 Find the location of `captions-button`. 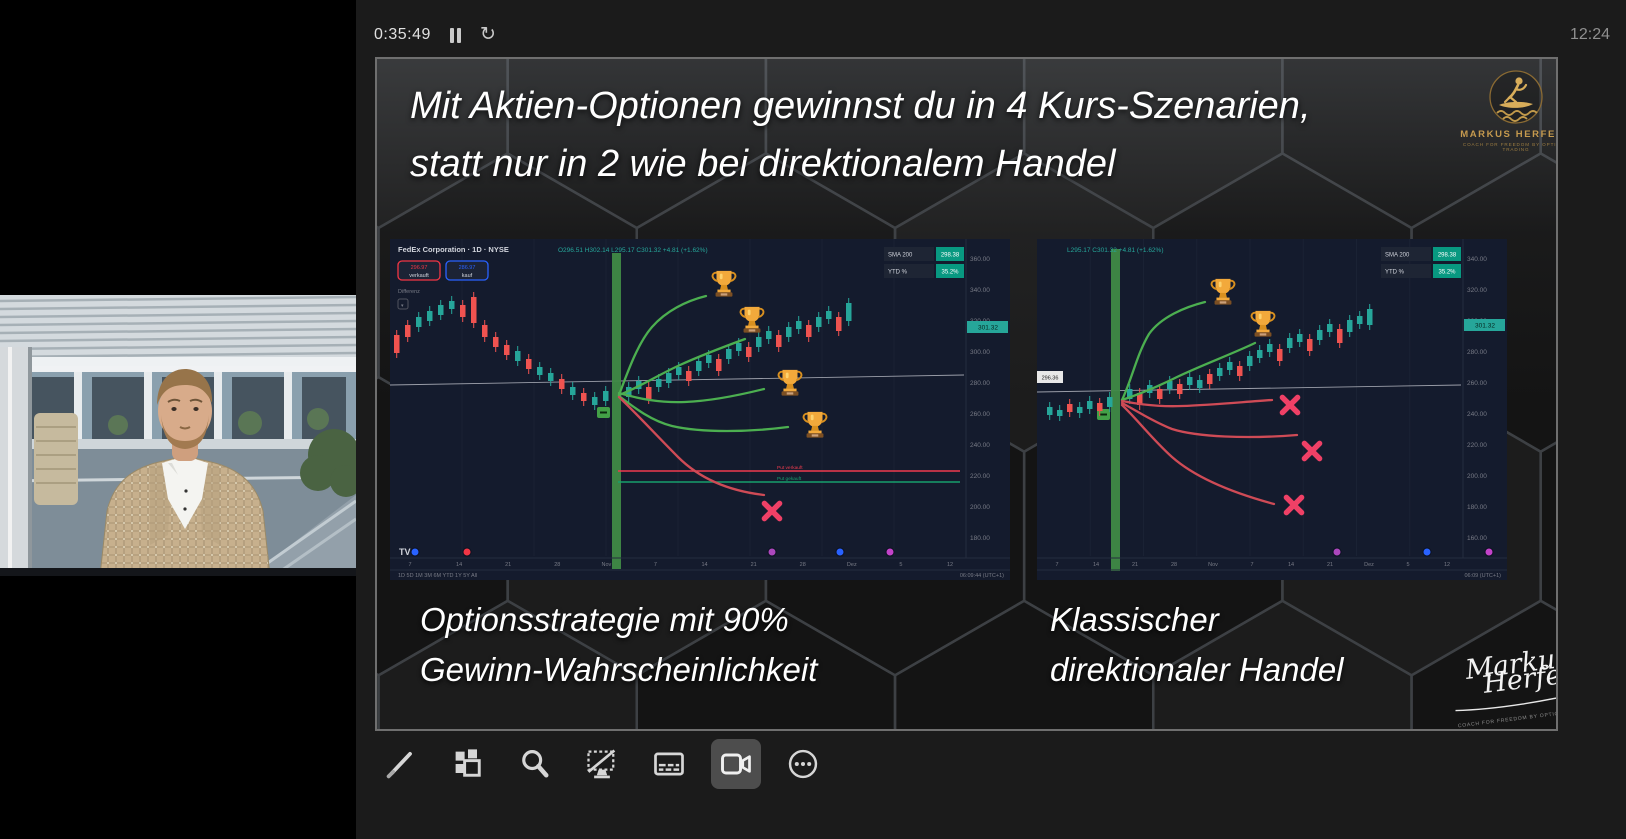

captions-button is located at coordinates (669, 764).